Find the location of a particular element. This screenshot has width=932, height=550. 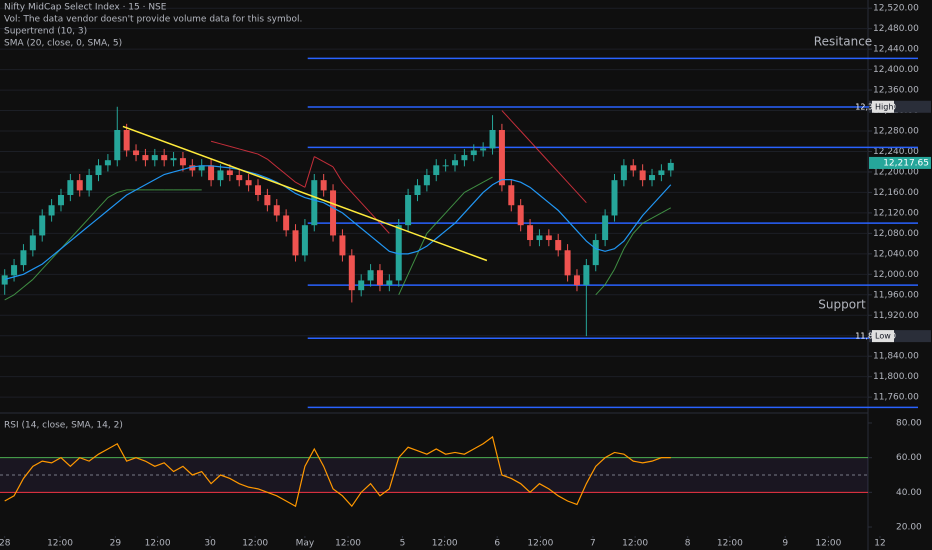

x-tick-label: 7 is located at coordinates (593, 544).